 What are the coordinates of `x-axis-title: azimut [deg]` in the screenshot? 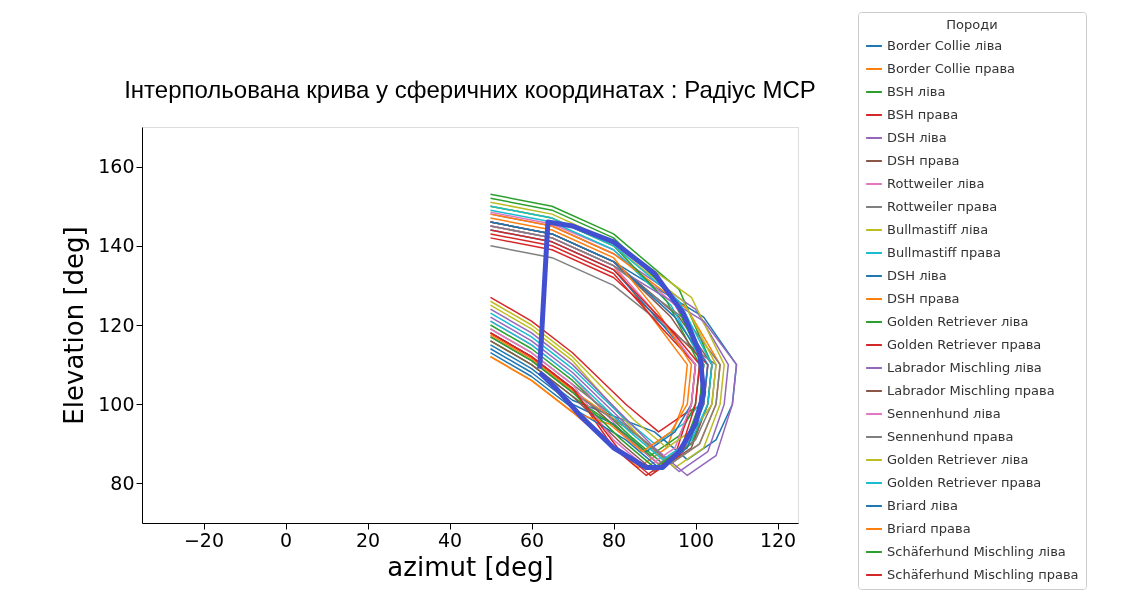 It's located at (470, 566).